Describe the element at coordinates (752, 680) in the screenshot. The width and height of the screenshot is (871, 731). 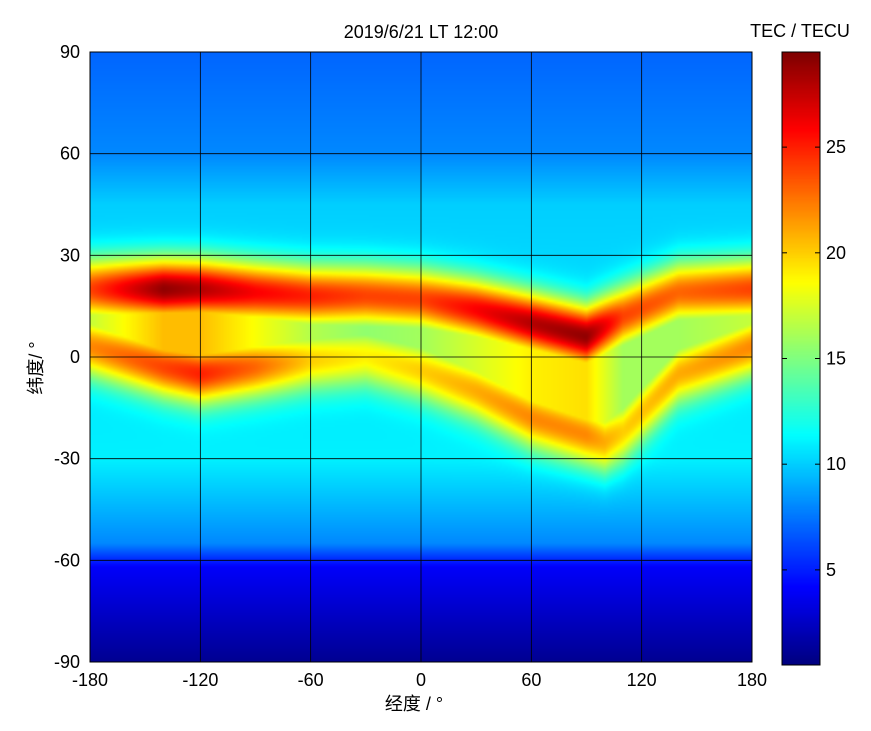
I see `x-tick-label: 180` at that location.